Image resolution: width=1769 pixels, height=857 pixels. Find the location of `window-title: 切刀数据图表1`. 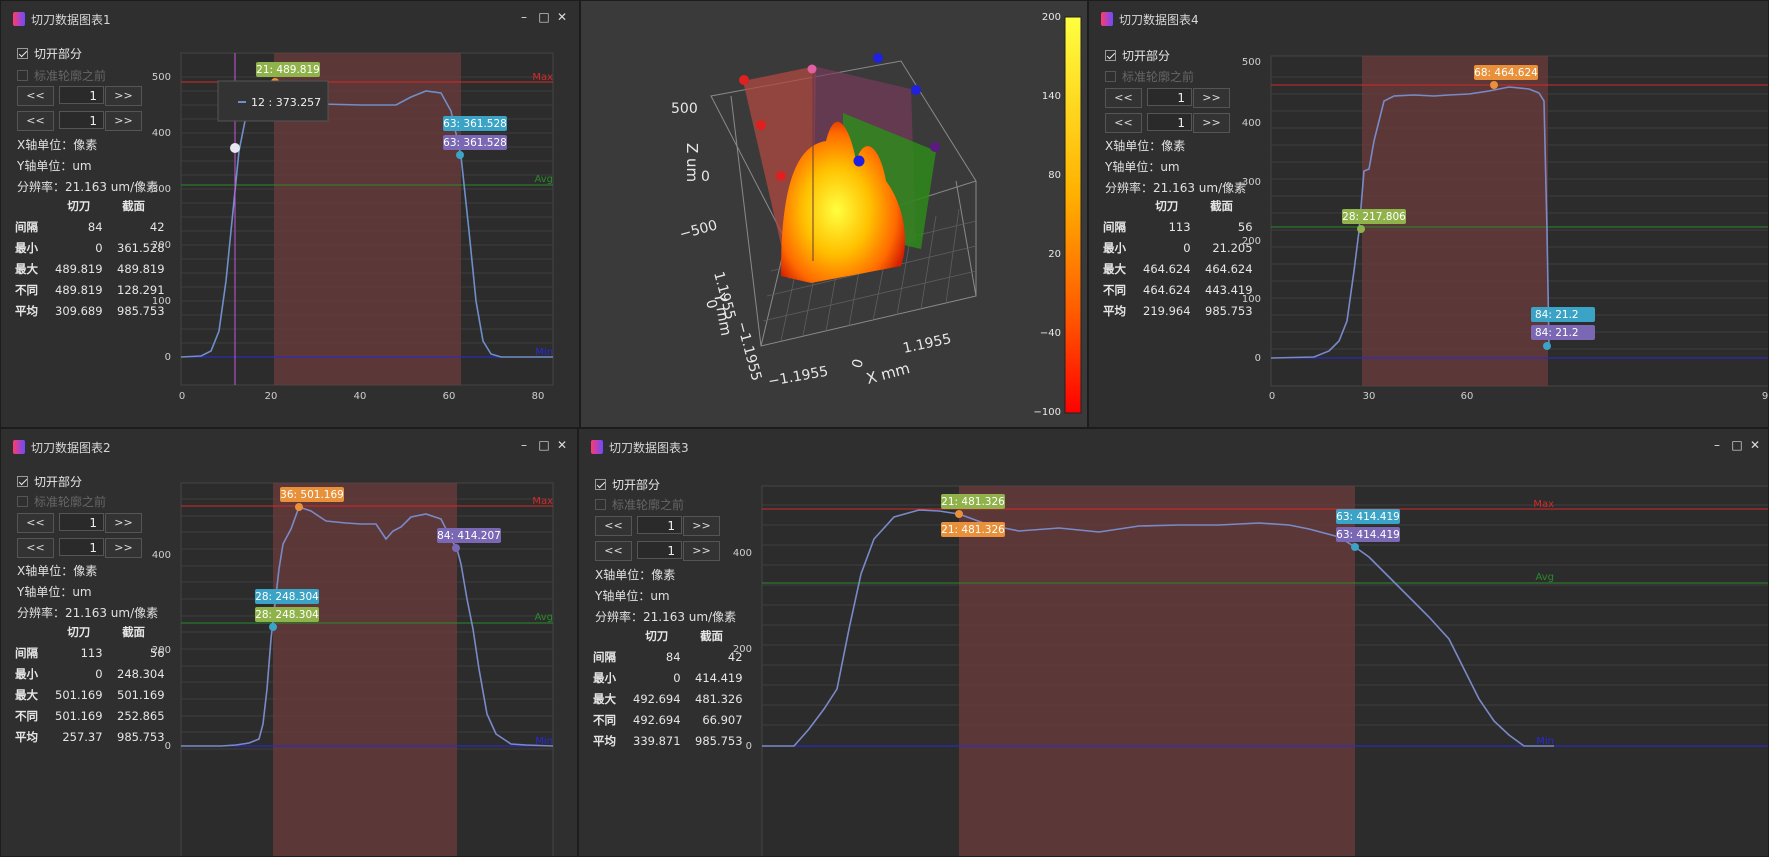

window-title: 切刀数据图表1 is located at coordinates (71, 20).